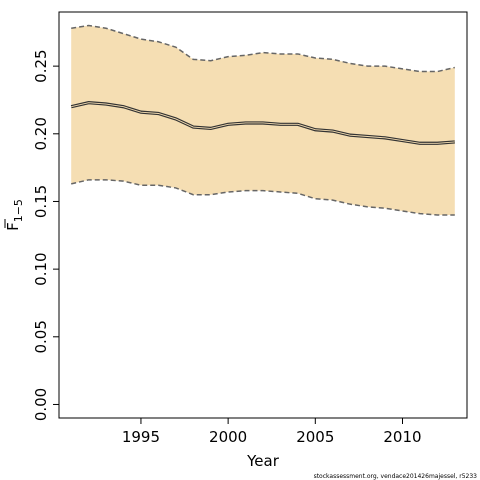  What do you see at coordinates (263, 197) in the screenshot?
I see `series-line-lower` at bounding box center [263, 197].